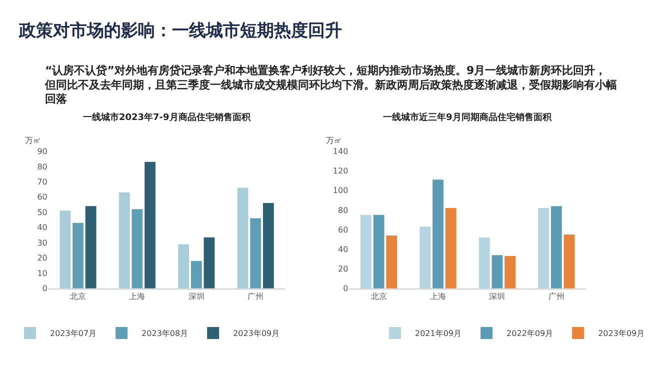  What do you see at coordinates (438, 333) in the screenshot?
I see `legend-label: 2021年09月` at bounding box center [438, 333].